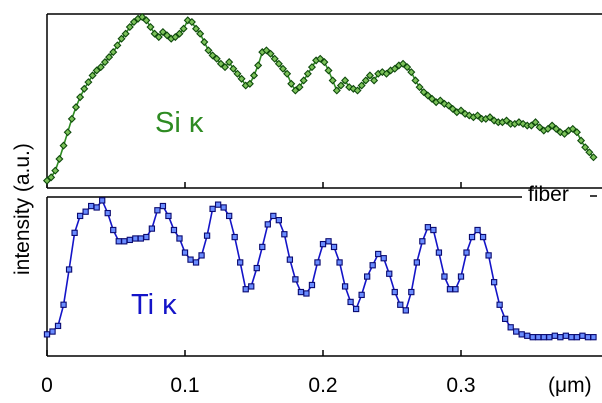 The height and width of the screenshot is (403, 602). I want to click on ti-series-label: Ti κ, so click(154, 305).